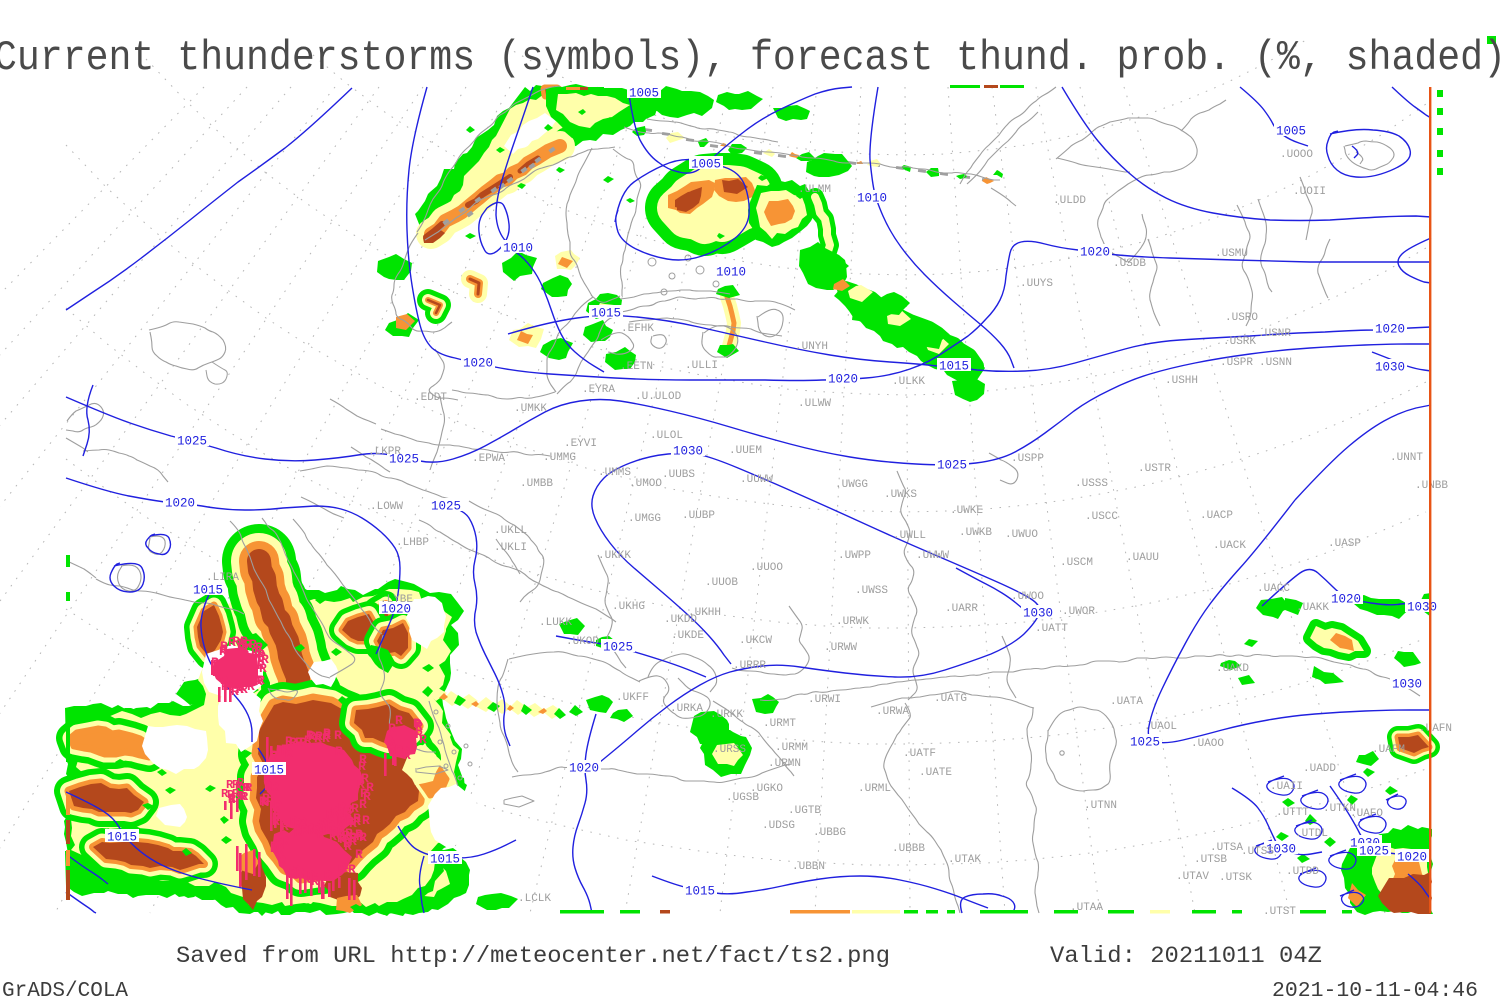 Image resolution: width=1500 pixels, height=1005 pixels. I want to click on svg-text: .USMU, so click(1231, 254).